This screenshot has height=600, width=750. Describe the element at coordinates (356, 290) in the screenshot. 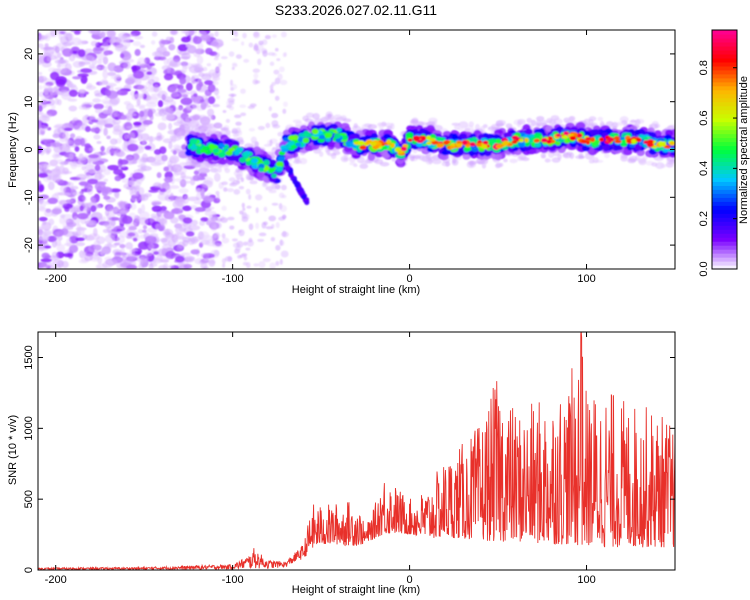

I see `spectrogram-x-label: Height of straight line (km)` at that location.